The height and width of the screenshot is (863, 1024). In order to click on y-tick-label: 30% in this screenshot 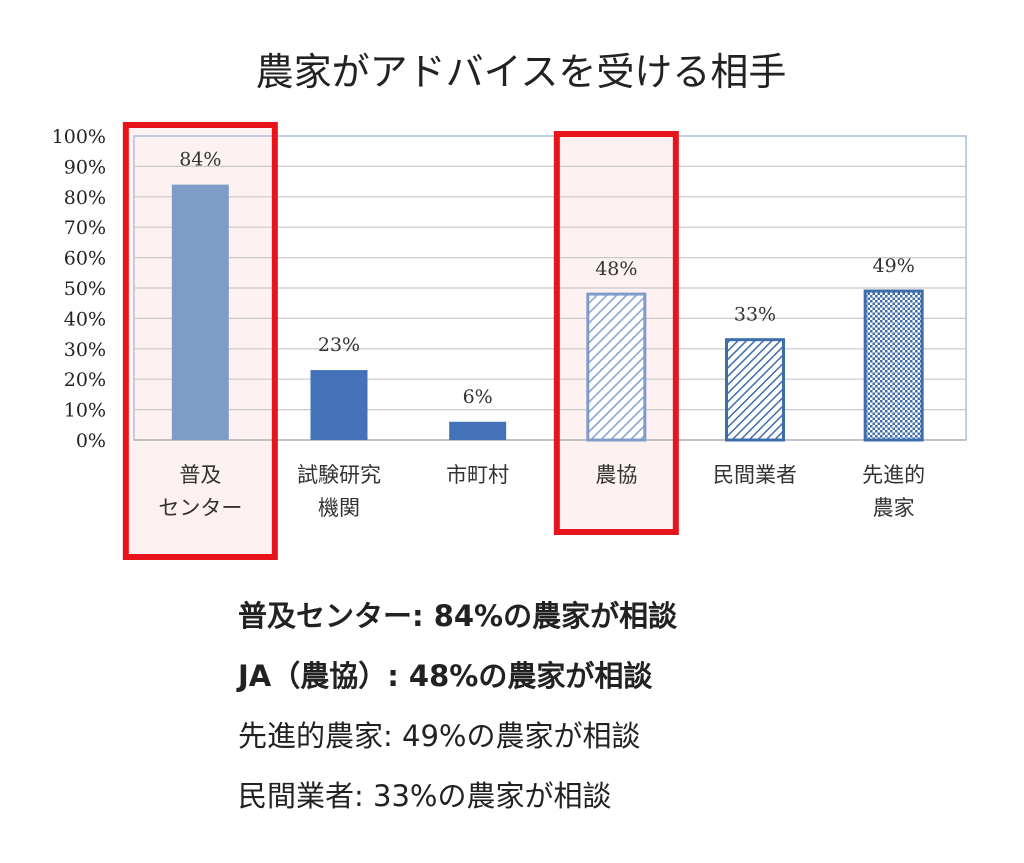, I will do `click(85, 350)`.